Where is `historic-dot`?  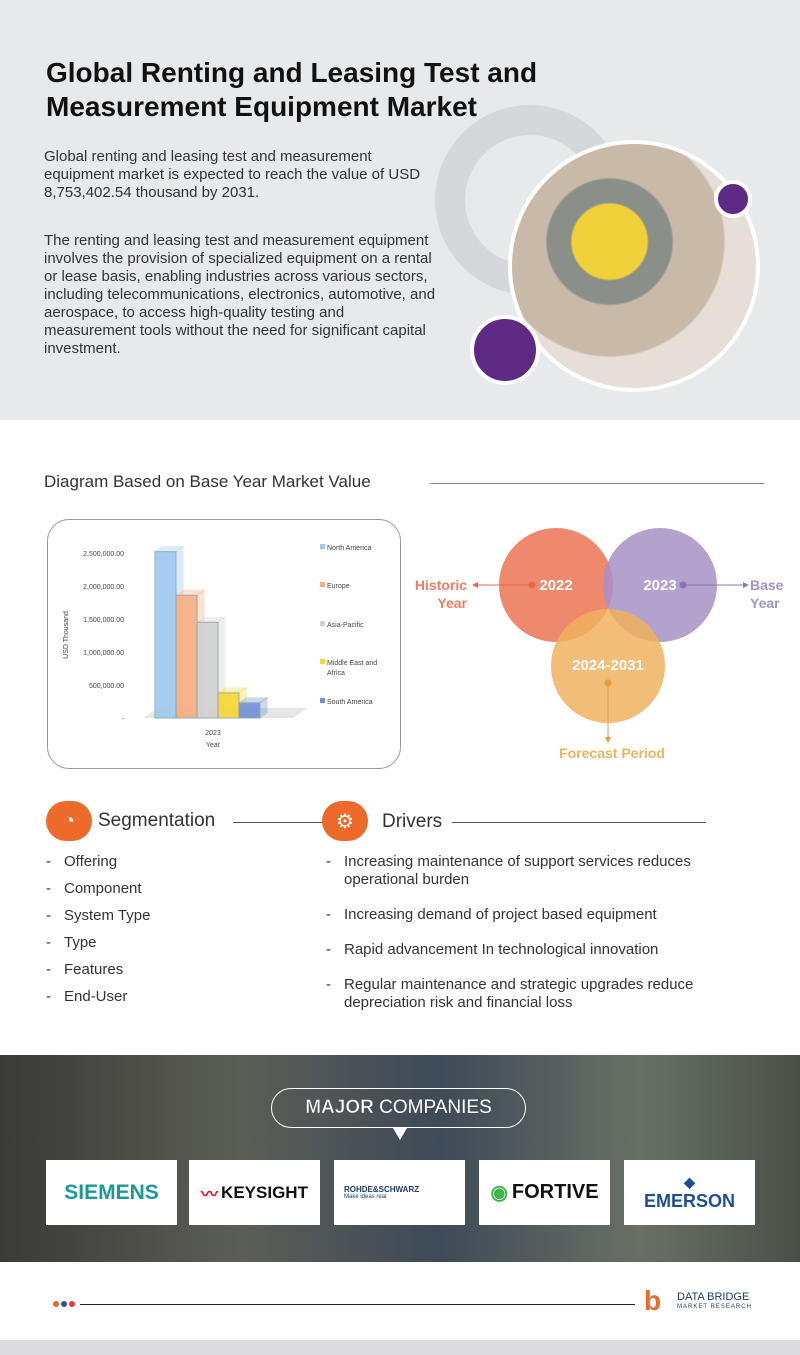
historic-dot is located at coordinates (532, 585).